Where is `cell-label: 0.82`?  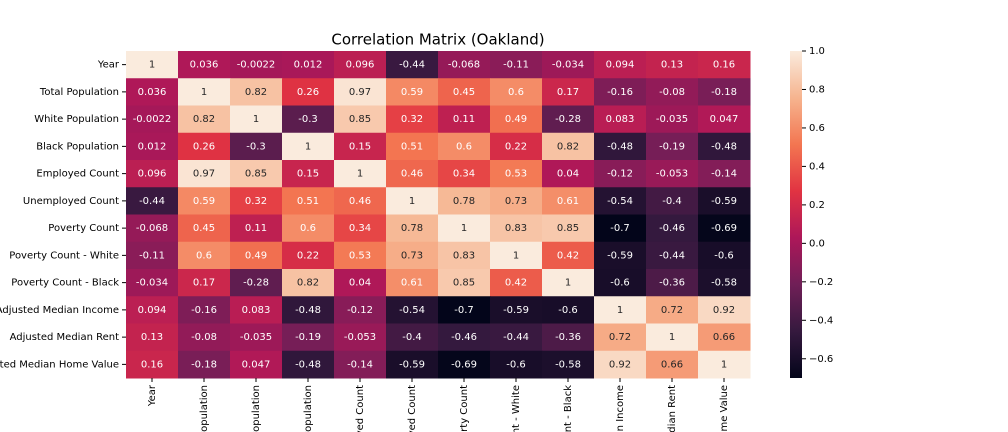 cell-label: 0.82 is located at coordinates (256, 92).